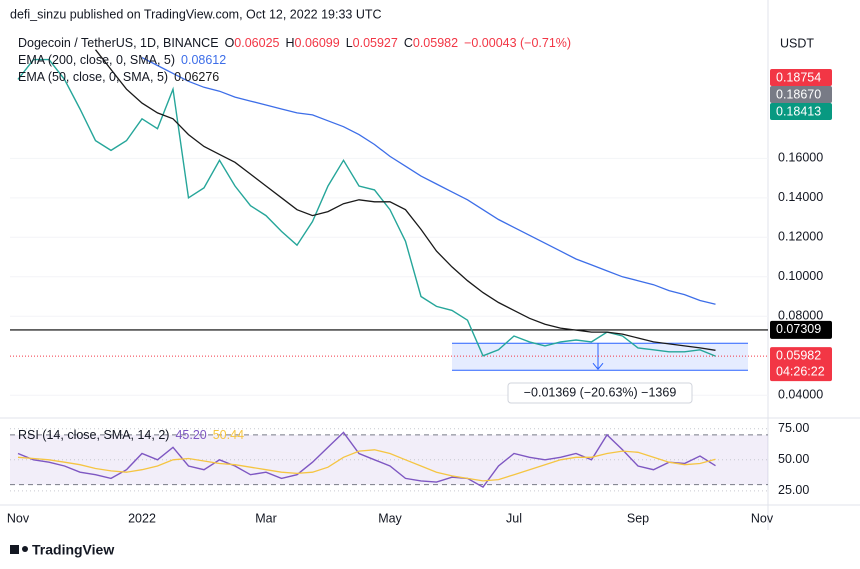  I want to click on legend-value: 0.06276, so click(196, 77).